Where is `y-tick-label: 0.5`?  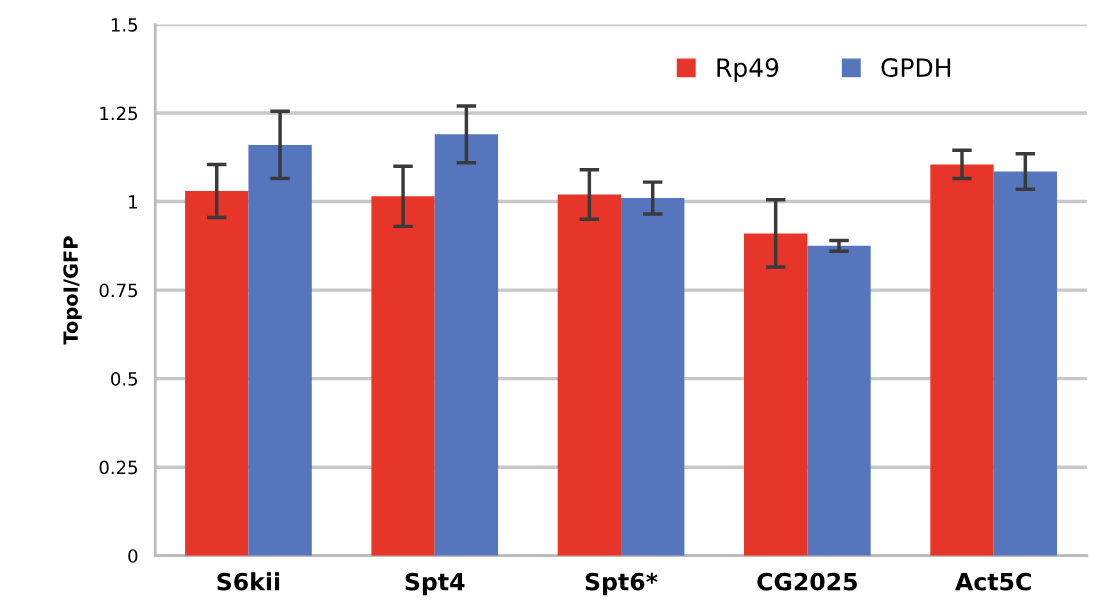 y-tick-label: 0.5 is located at coordinates (124, 379).